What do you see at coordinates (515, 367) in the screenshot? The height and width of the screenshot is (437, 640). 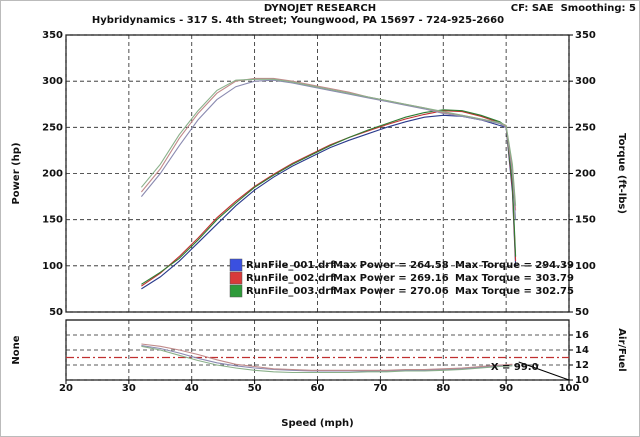 I see `cursor-label: X = 99.0` at bounding box center [515, 367].